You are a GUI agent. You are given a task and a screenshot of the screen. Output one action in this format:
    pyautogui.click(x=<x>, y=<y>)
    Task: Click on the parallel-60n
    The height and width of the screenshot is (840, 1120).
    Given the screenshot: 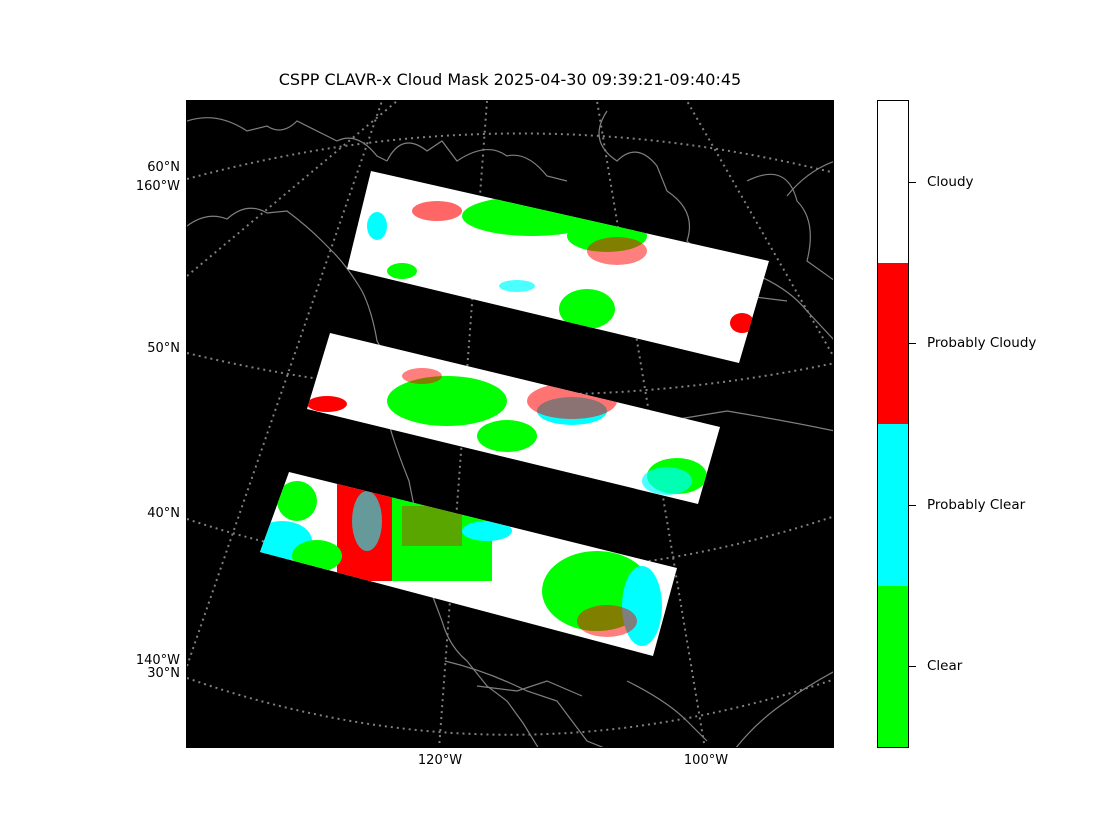 What is the action you would take?
    pyautogui.click(x=510, y=156)
    